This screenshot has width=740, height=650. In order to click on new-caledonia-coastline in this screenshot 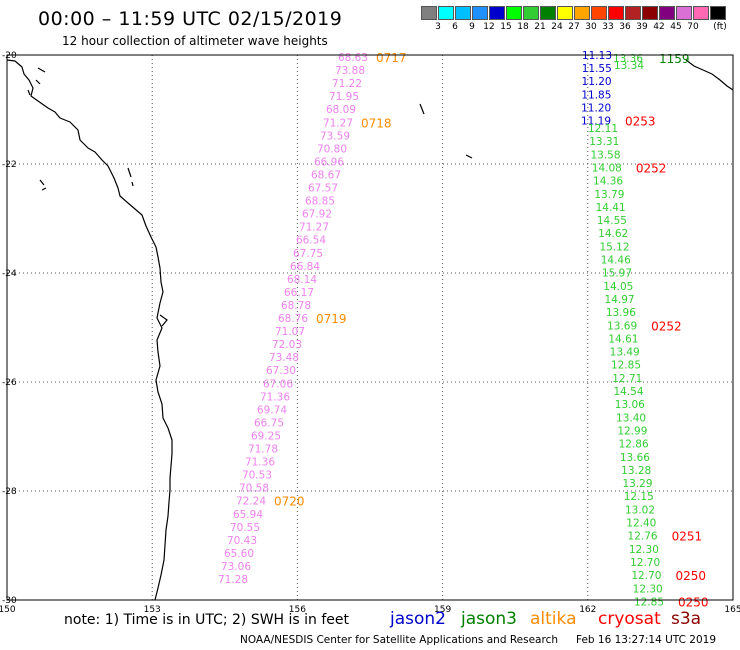, I will do `click(709, 75)`.